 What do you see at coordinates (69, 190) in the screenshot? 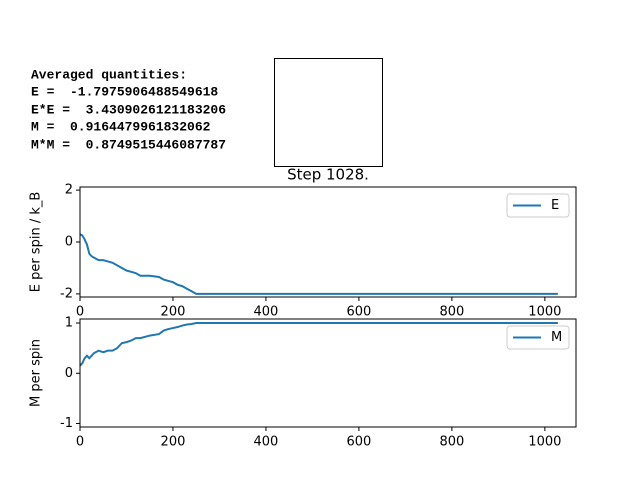
I see `y-tick-label: 2` at bounding box center [69, 190].